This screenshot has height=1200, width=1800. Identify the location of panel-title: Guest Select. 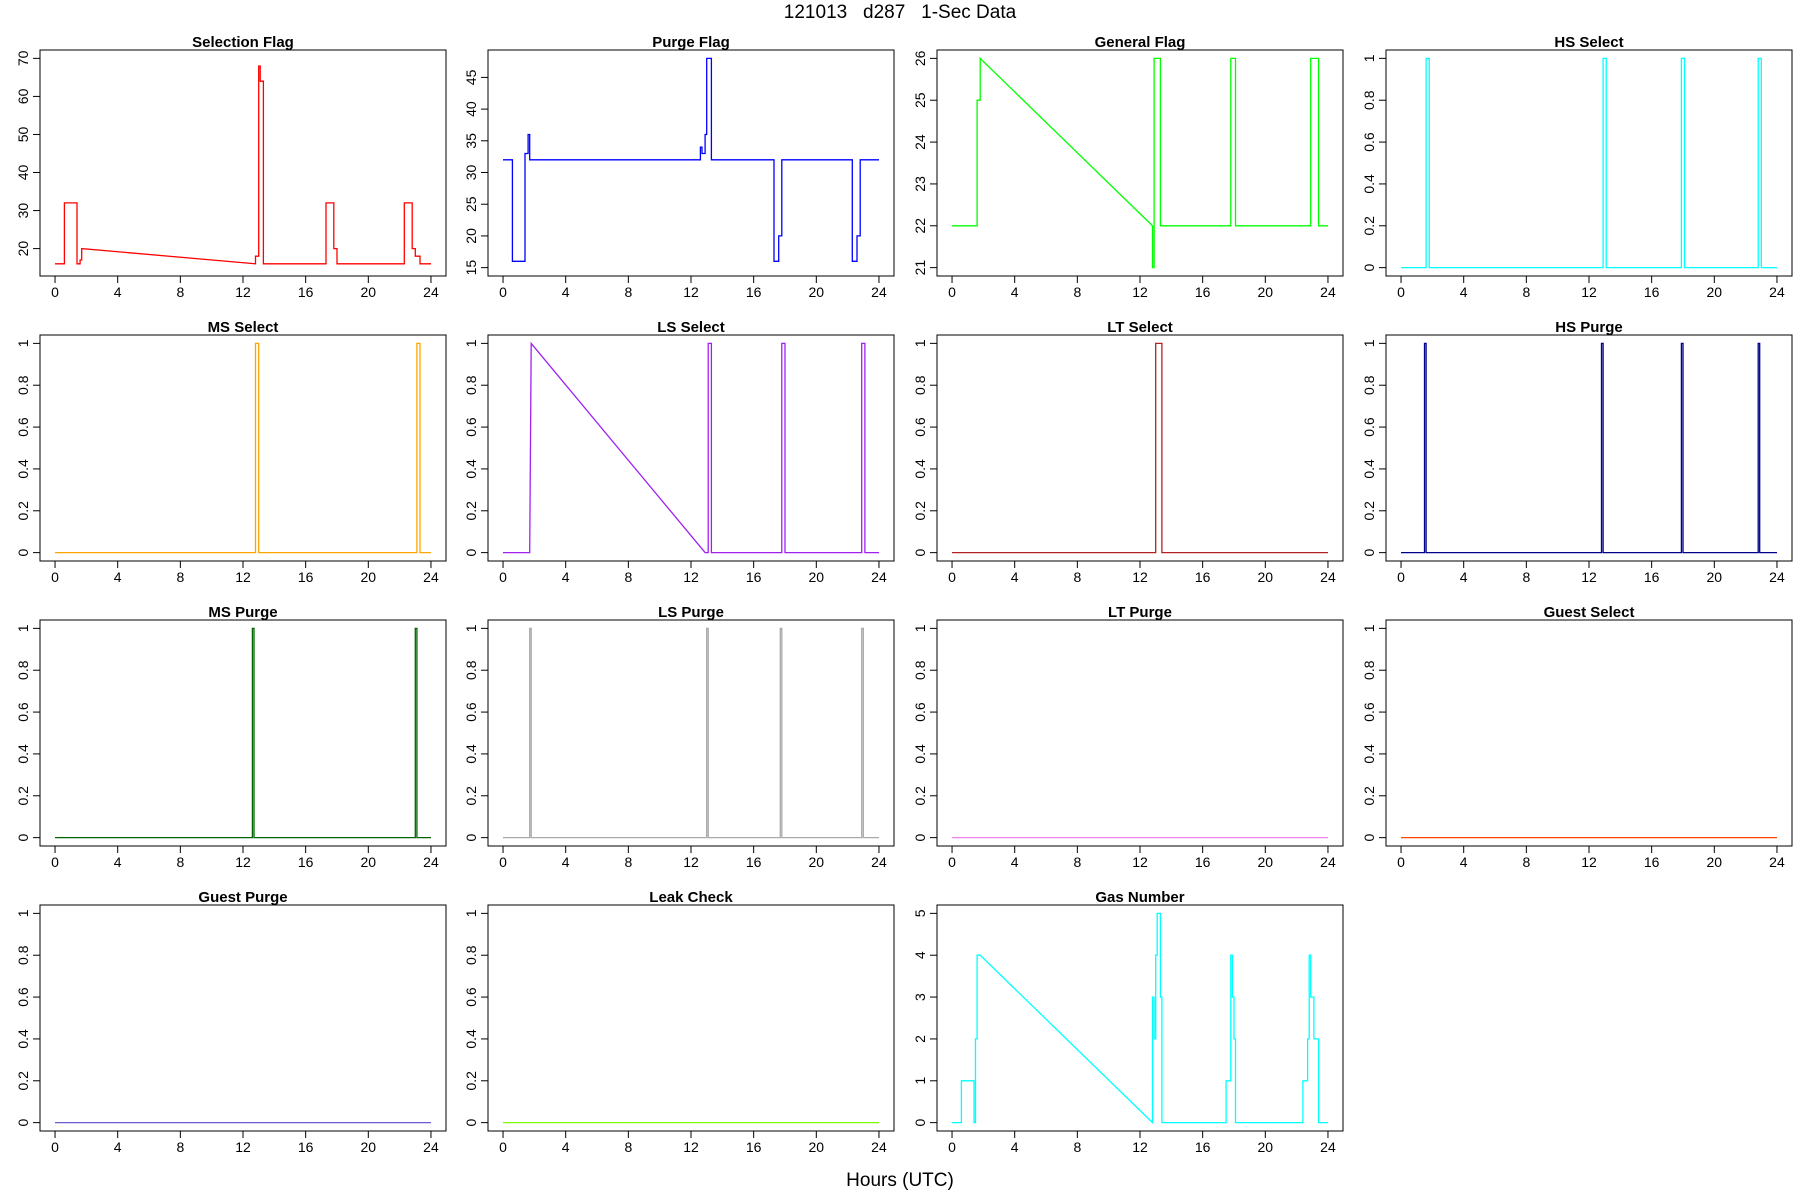
(1589, 612).